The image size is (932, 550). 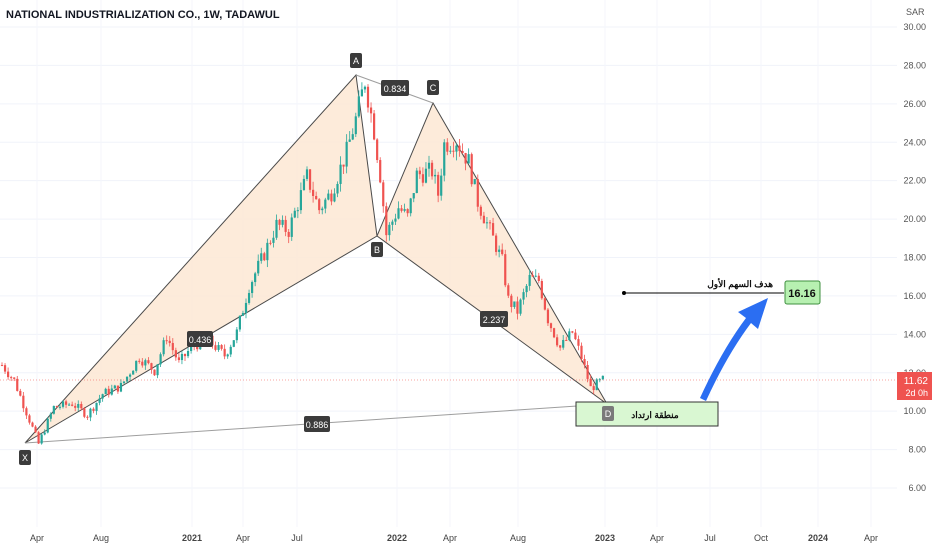 I want to click on point-c-text: C, so click(x=433, y=88).